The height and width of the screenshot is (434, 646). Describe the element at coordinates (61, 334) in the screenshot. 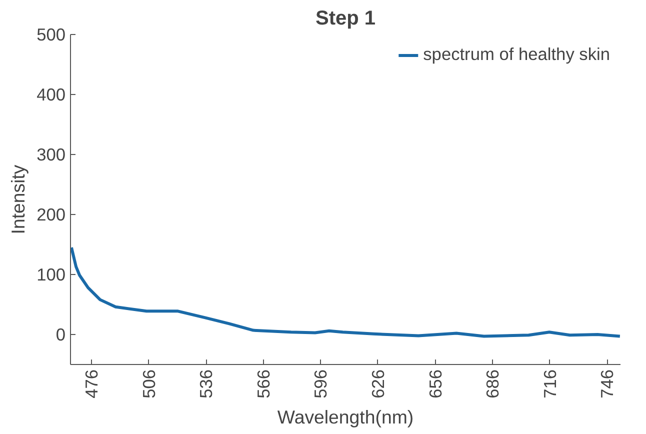

I see `y-tick-label: 0` at that location.